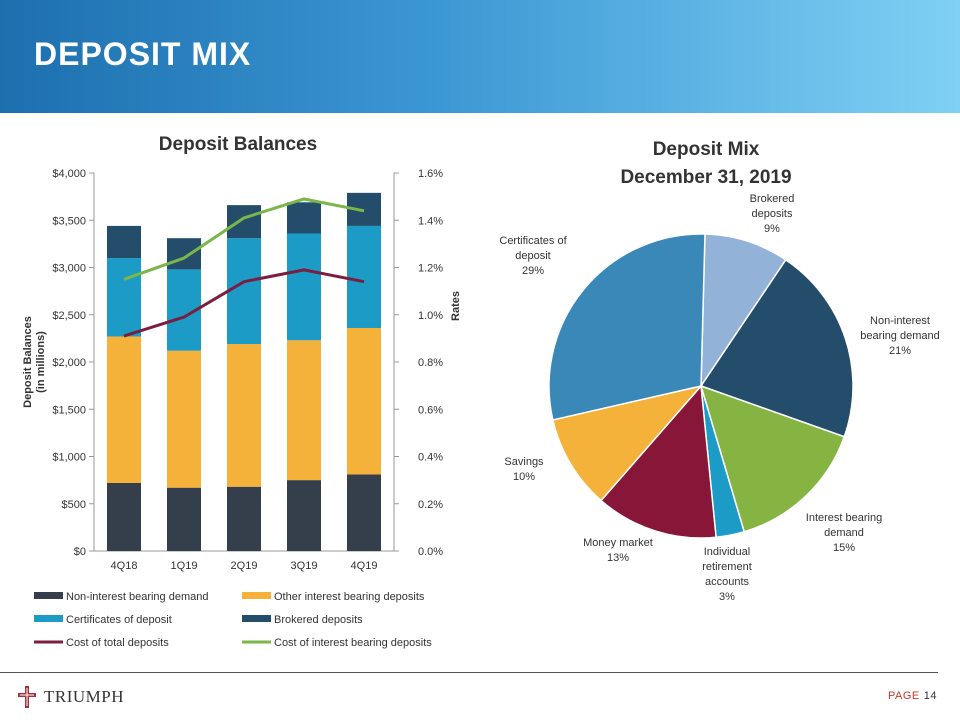 The height and width of the screenshot is (720, 960). Describe the element at coordinates (69, 316) in the screenshot. I see `y-tick-label: $2,500` at that location.